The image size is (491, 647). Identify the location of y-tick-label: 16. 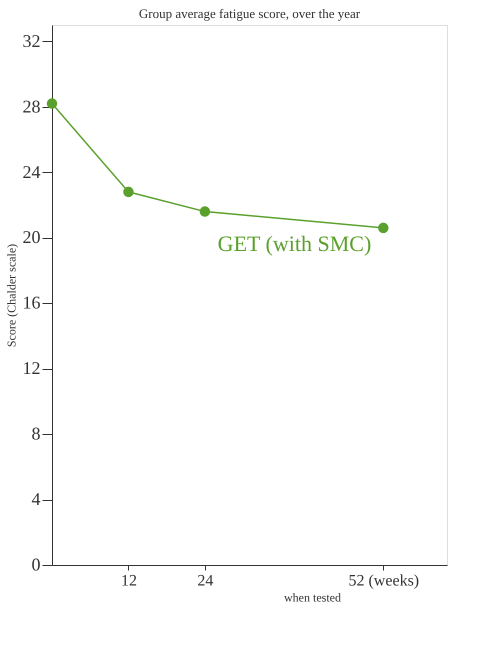
(31, 302).